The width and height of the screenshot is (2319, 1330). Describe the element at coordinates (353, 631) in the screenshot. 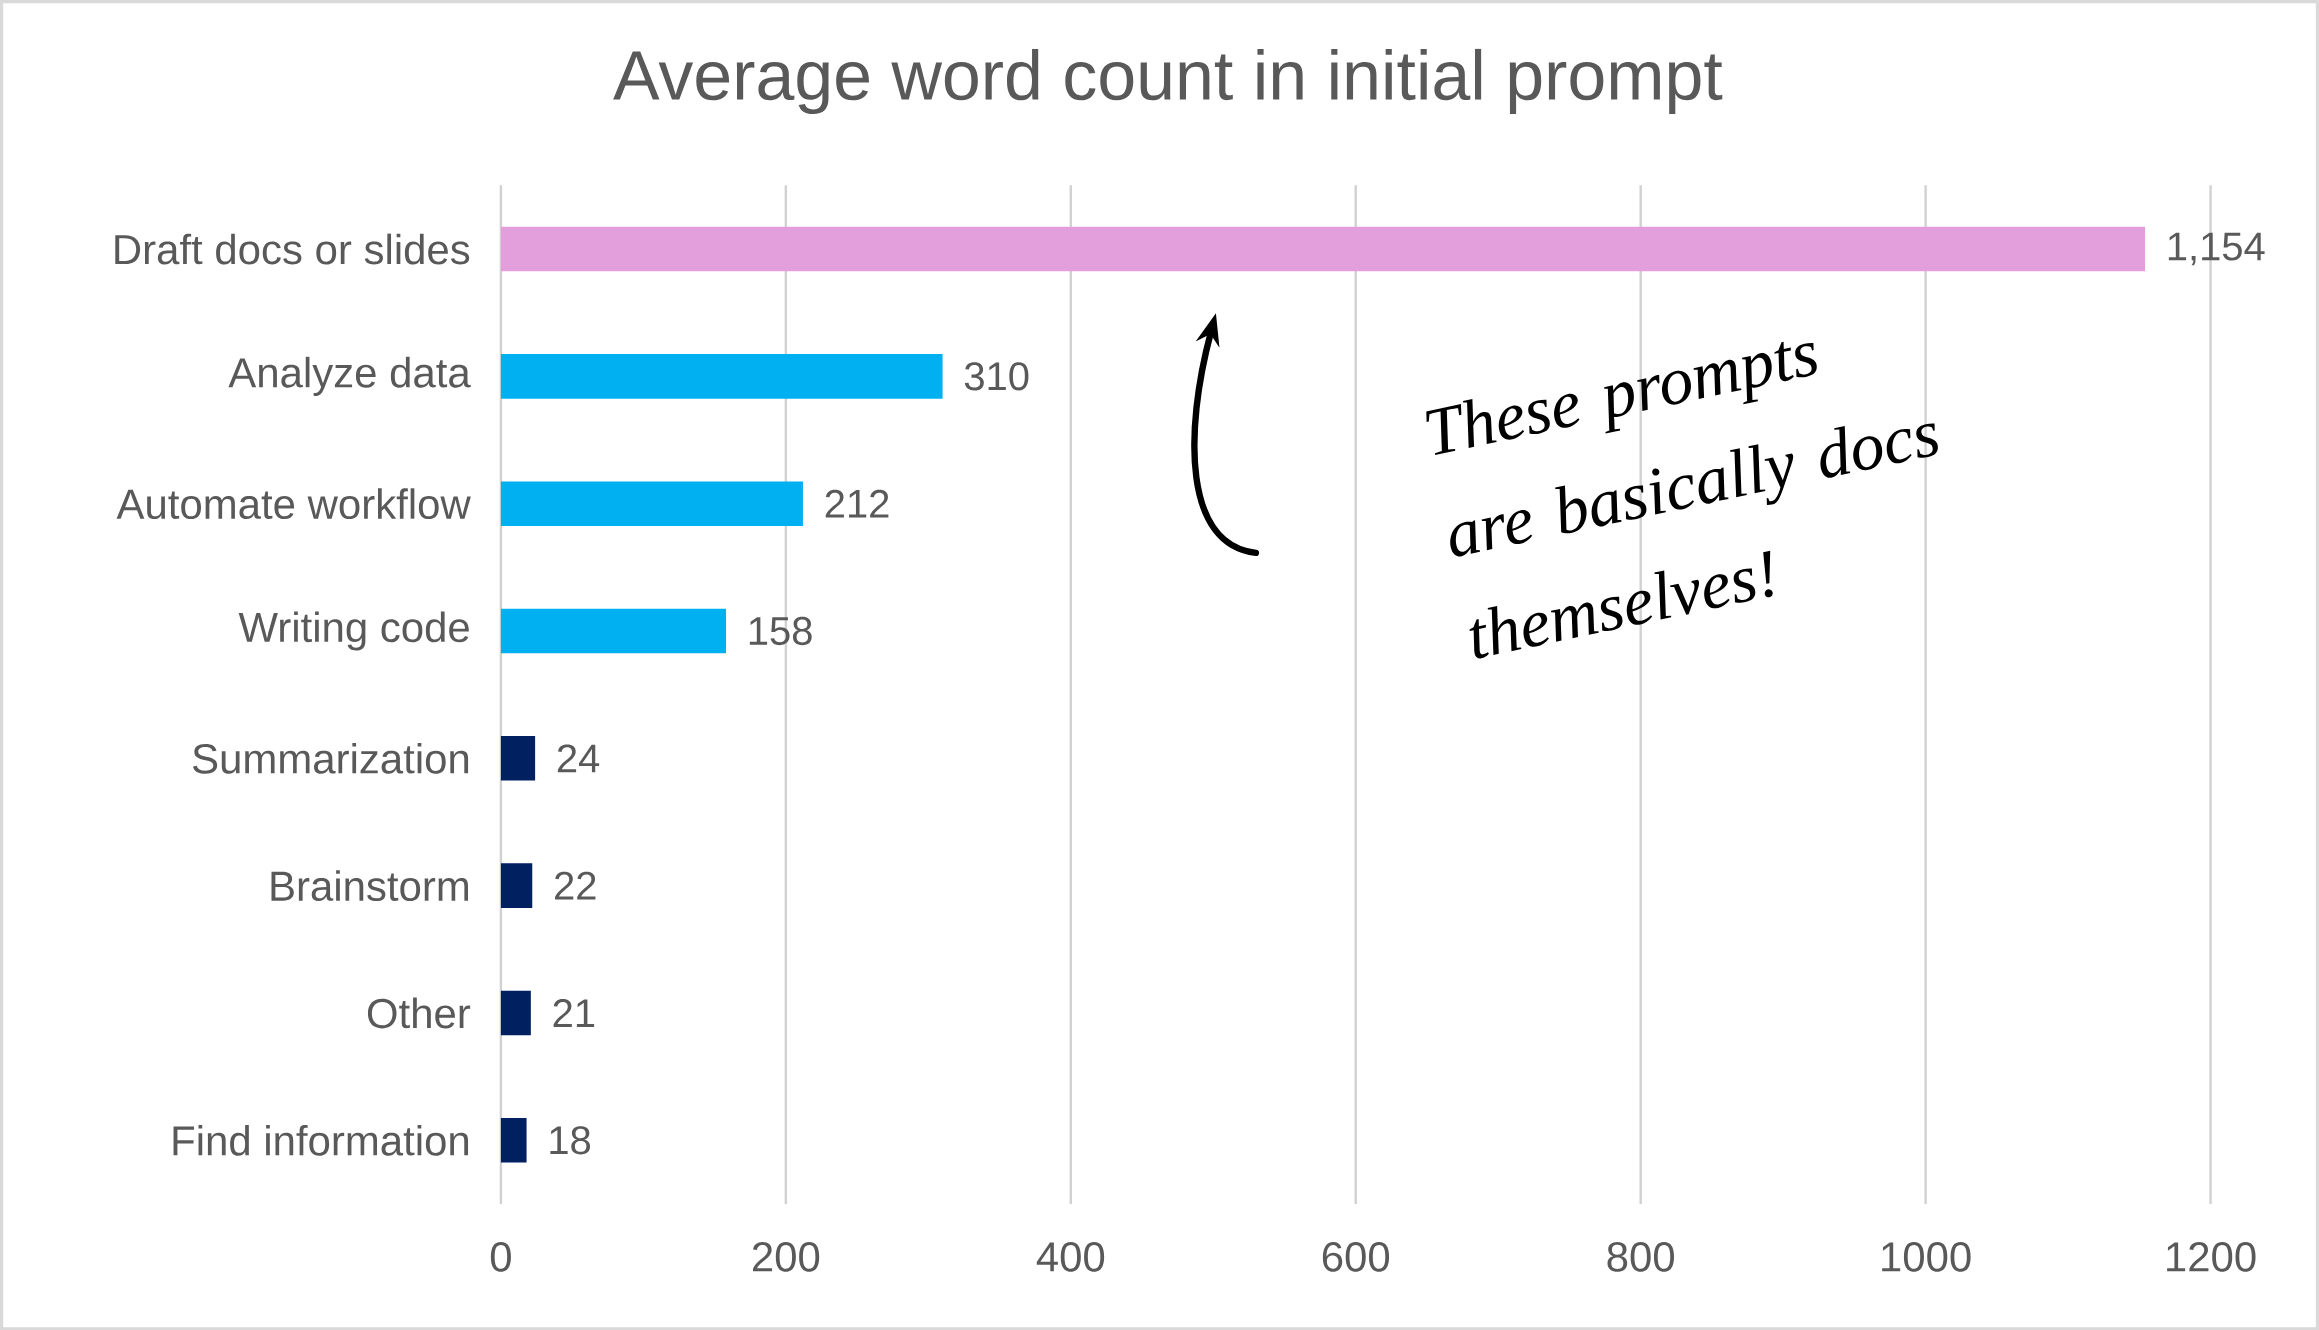

I see `y-tick-label: Writing code` at that location.